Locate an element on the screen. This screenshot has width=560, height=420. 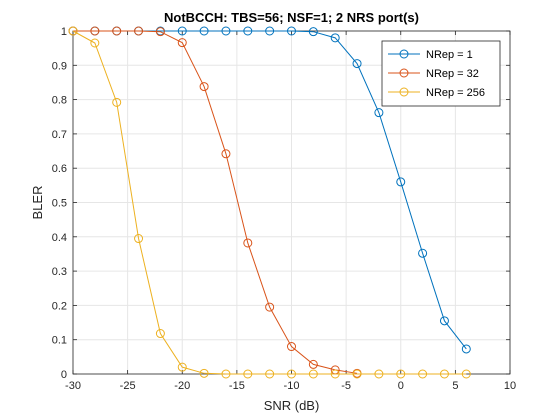
legend-label: NRep = 32 is located at coordinates (452, 74).